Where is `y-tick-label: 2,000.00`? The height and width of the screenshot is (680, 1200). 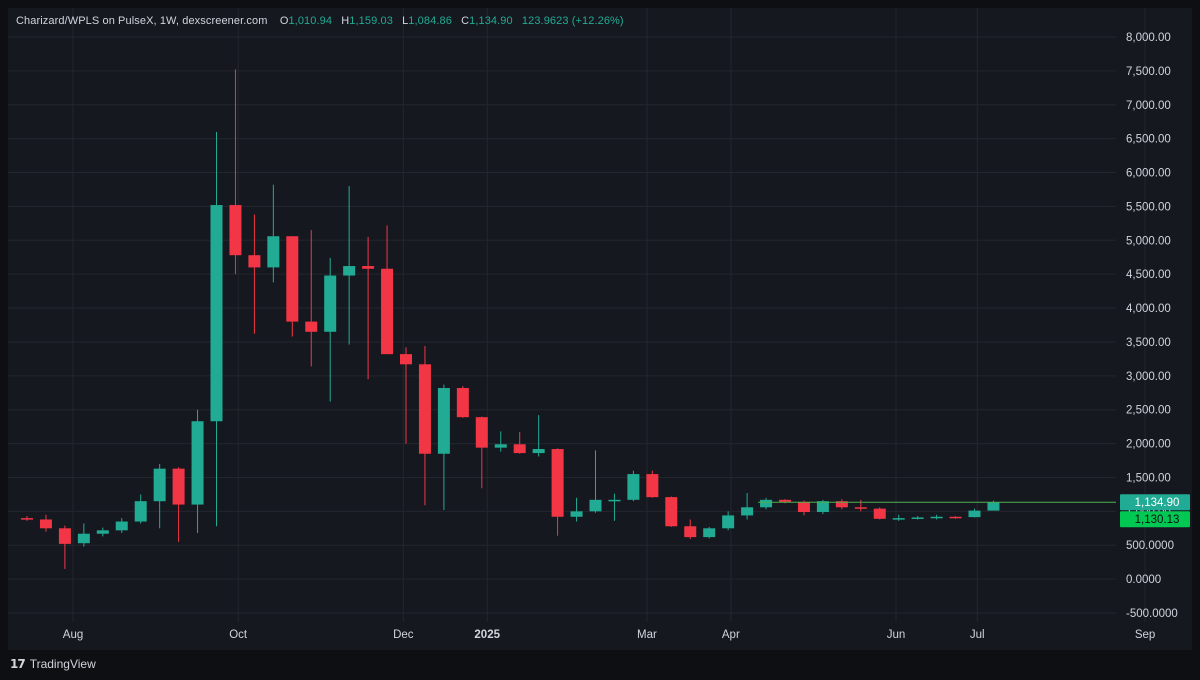 y-tick-label: 2,000.00 is located at coordinates (1148, 445).